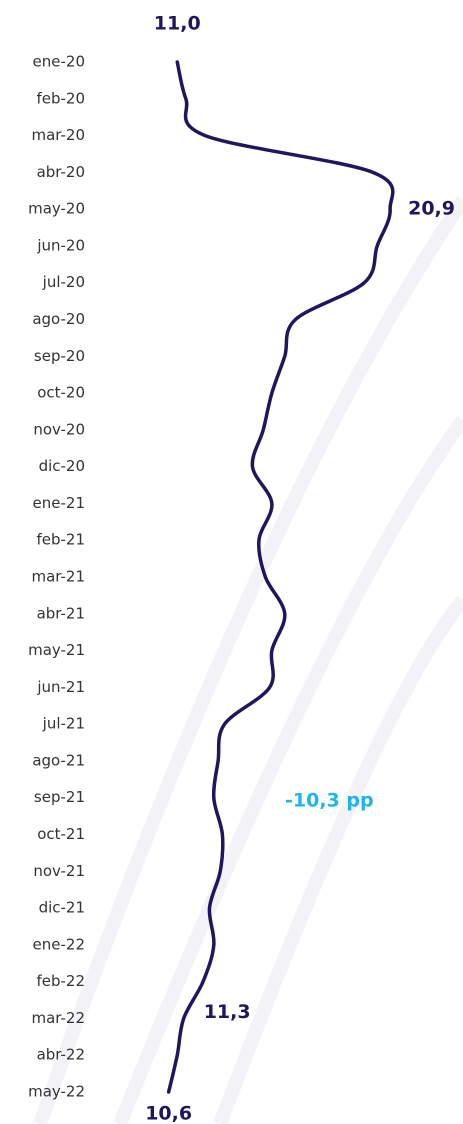  Describe the element at coordinates (62, 466) in the screenshot. I see `y-tick-label: dic-20` at that location.